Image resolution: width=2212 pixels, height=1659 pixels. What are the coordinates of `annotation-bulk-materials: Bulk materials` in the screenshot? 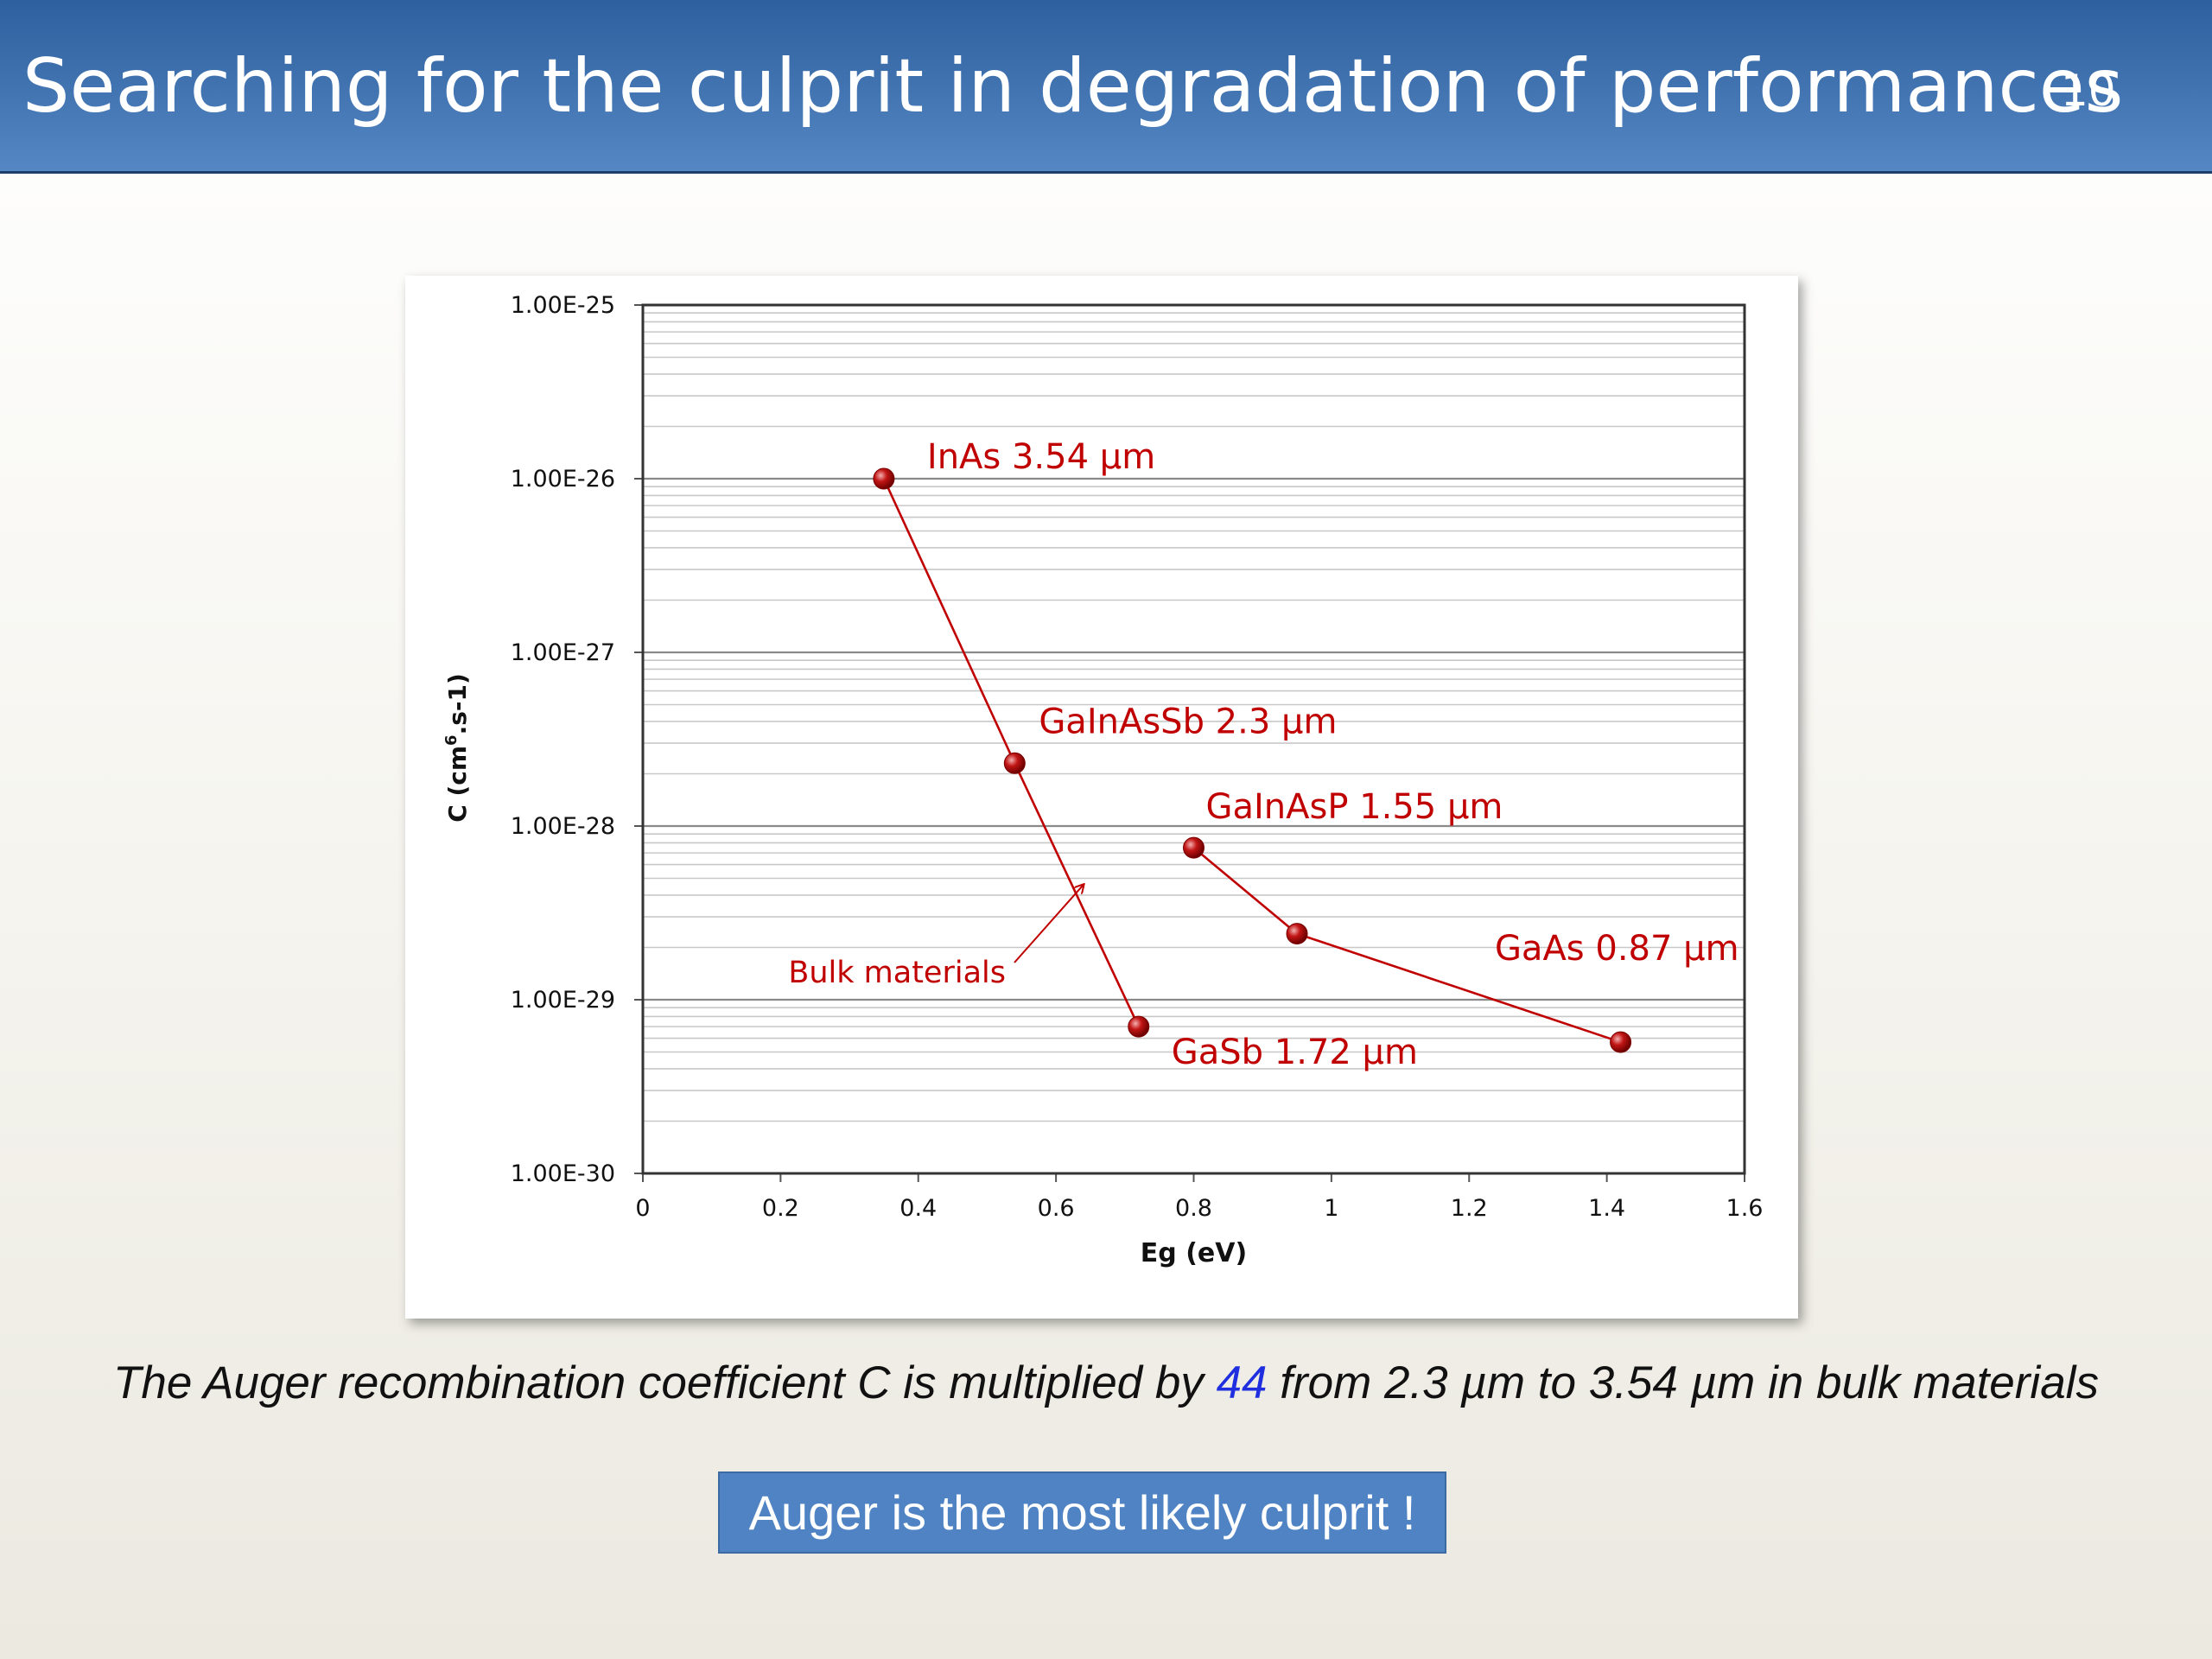 It's located at (897, 973).